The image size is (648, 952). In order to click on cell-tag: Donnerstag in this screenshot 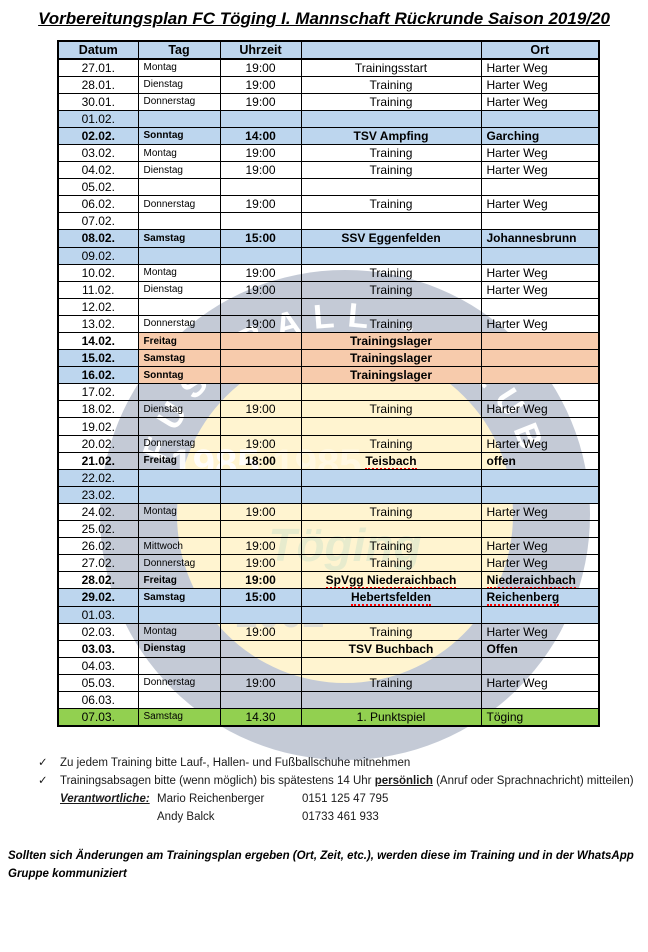, I will do `click(179, 563)`.